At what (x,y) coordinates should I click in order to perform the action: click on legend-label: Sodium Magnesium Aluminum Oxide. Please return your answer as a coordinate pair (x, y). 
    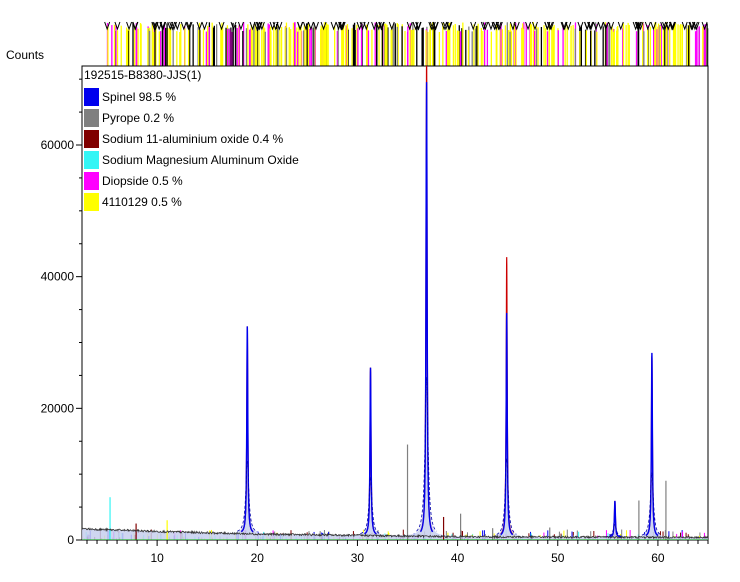
    Looking at the image, I should click on (200, 159).